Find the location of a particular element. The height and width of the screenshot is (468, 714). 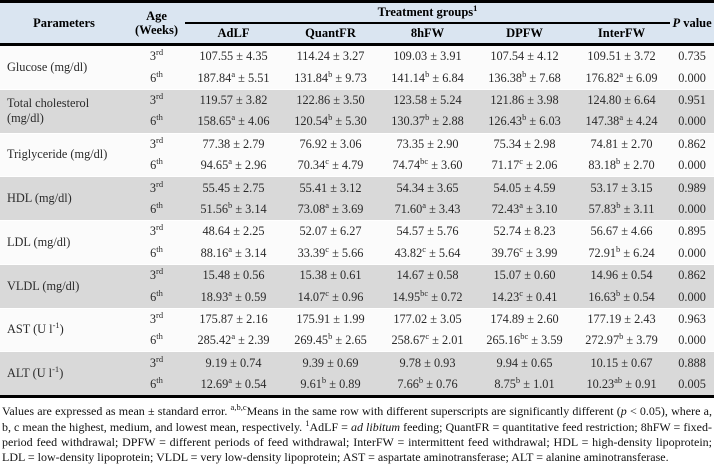

value-cell: 33.39c ± 5.66 is located at coordinates (330, 253).